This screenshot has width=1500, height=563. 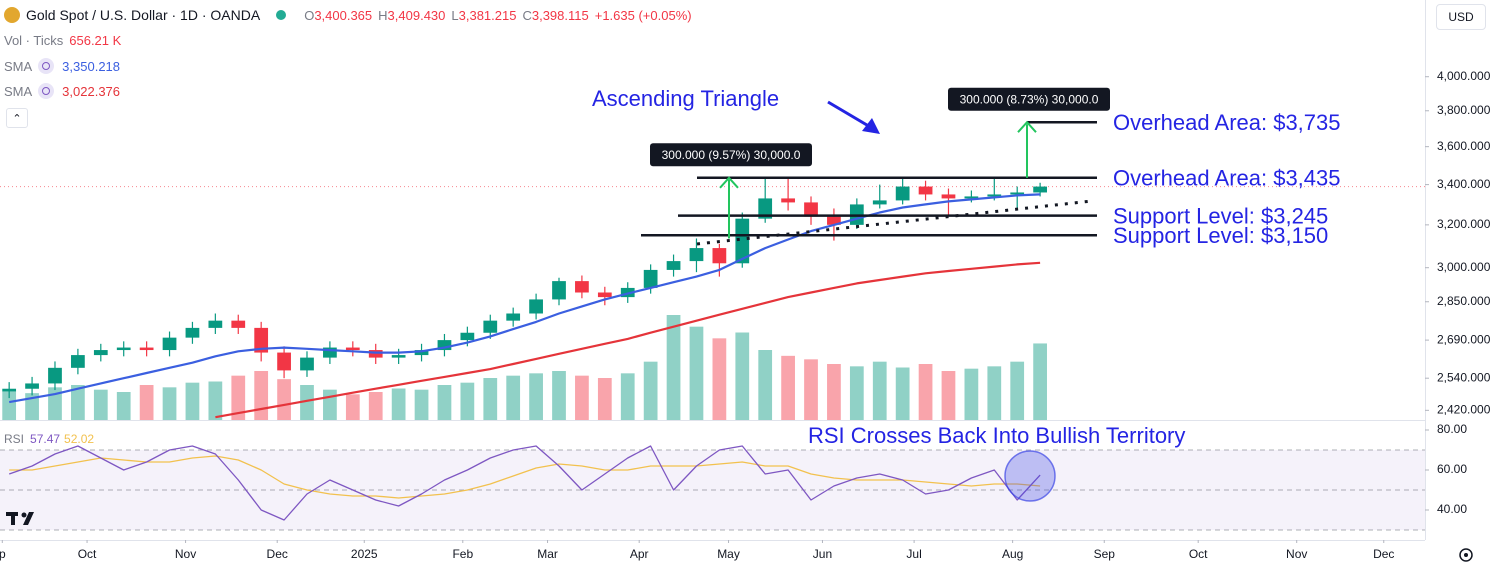 What do you see at coordinates (524, 367) in the screenshot?
I see `volume-layer` at bounding box center [524, 367].